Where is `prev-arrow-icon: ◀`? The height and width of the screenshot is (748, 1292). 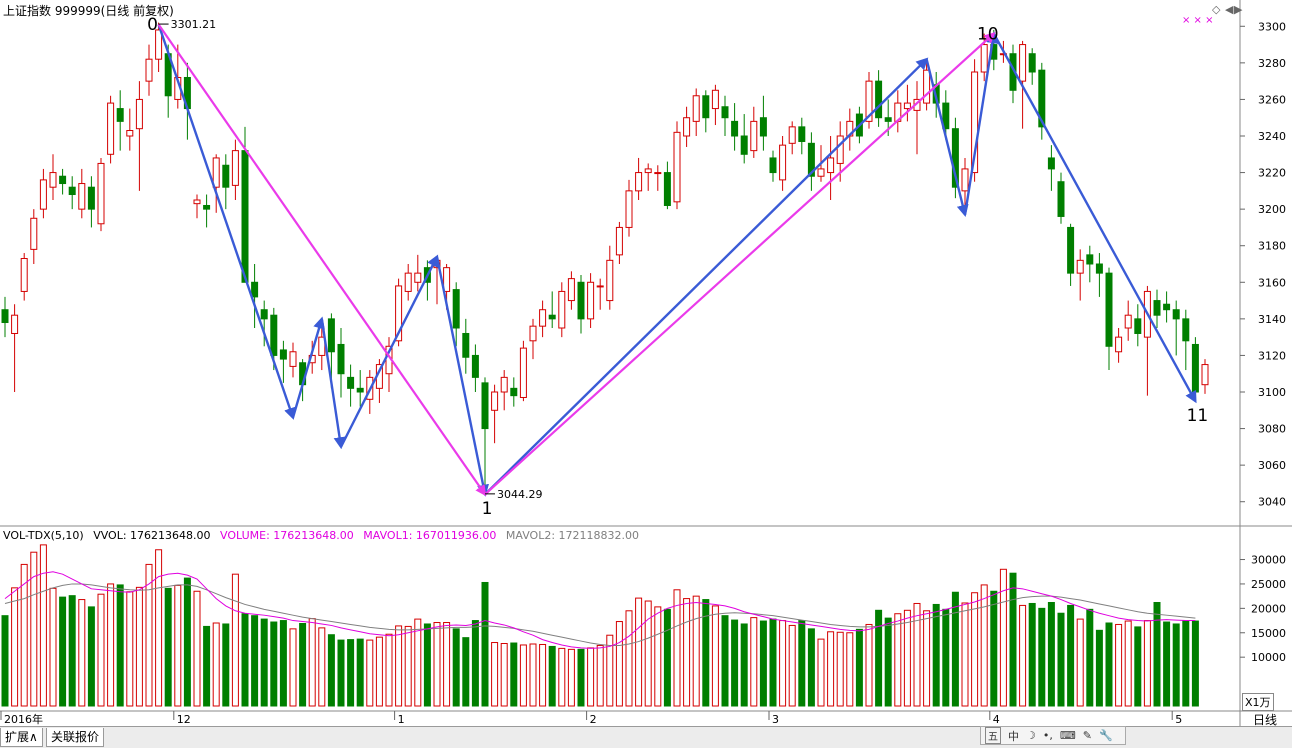 prev-arrow-icon: ◀ is located at coordinates (1229, 9).